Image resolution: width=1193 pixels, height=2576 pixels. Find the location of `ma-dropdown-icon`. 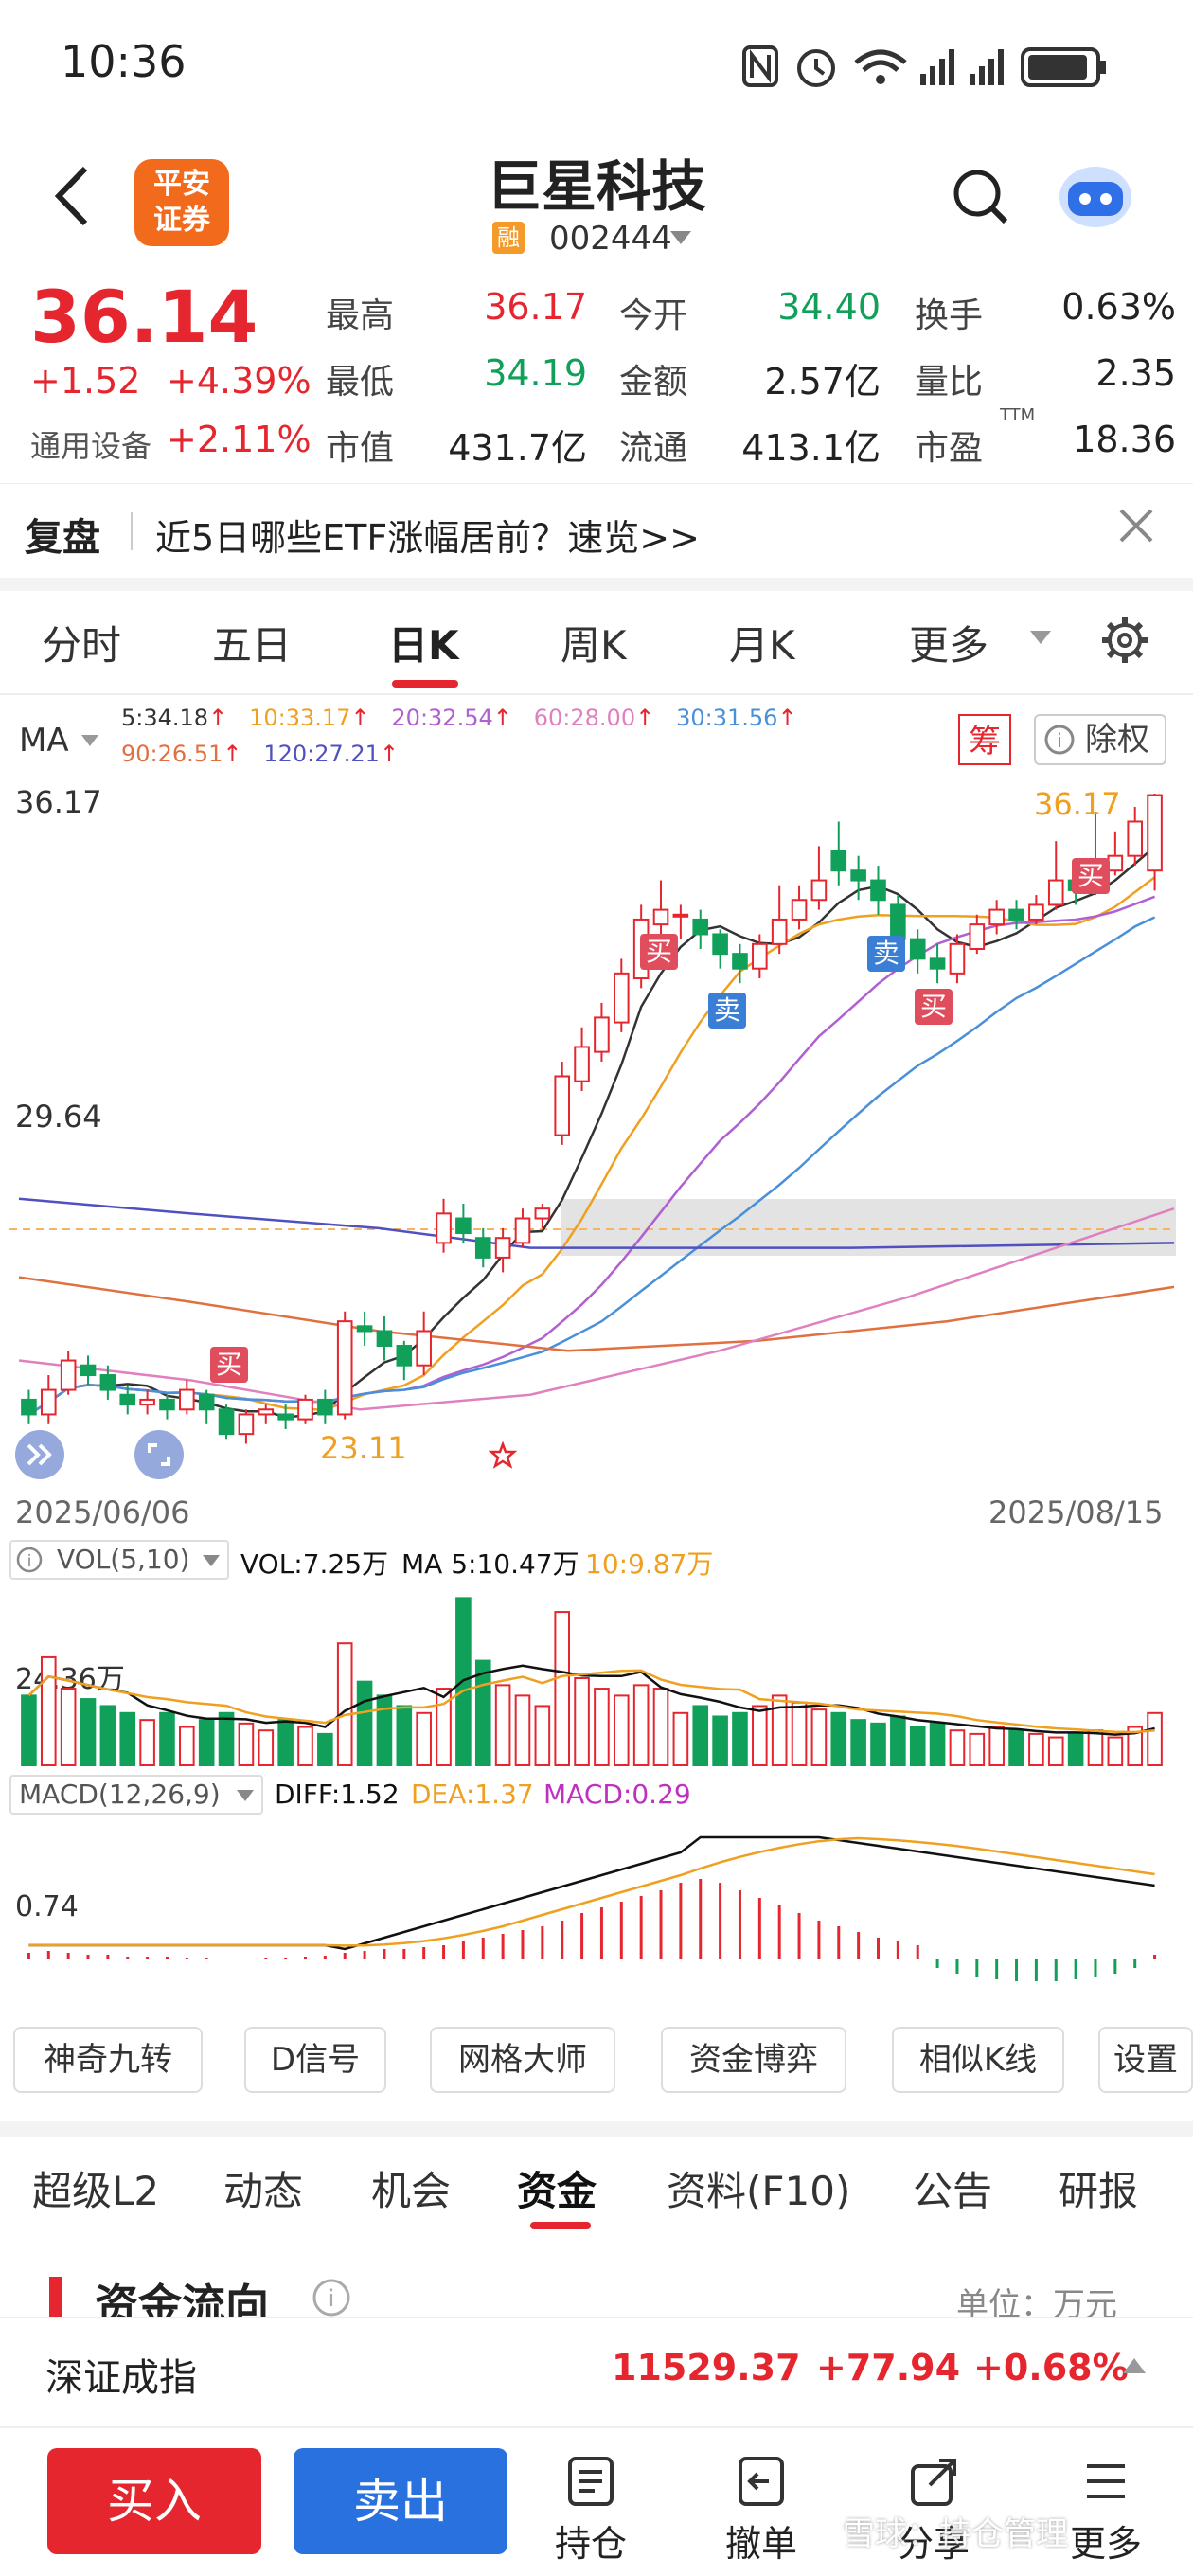

ma-dropdown-icon is located at coordinates (90, 740).